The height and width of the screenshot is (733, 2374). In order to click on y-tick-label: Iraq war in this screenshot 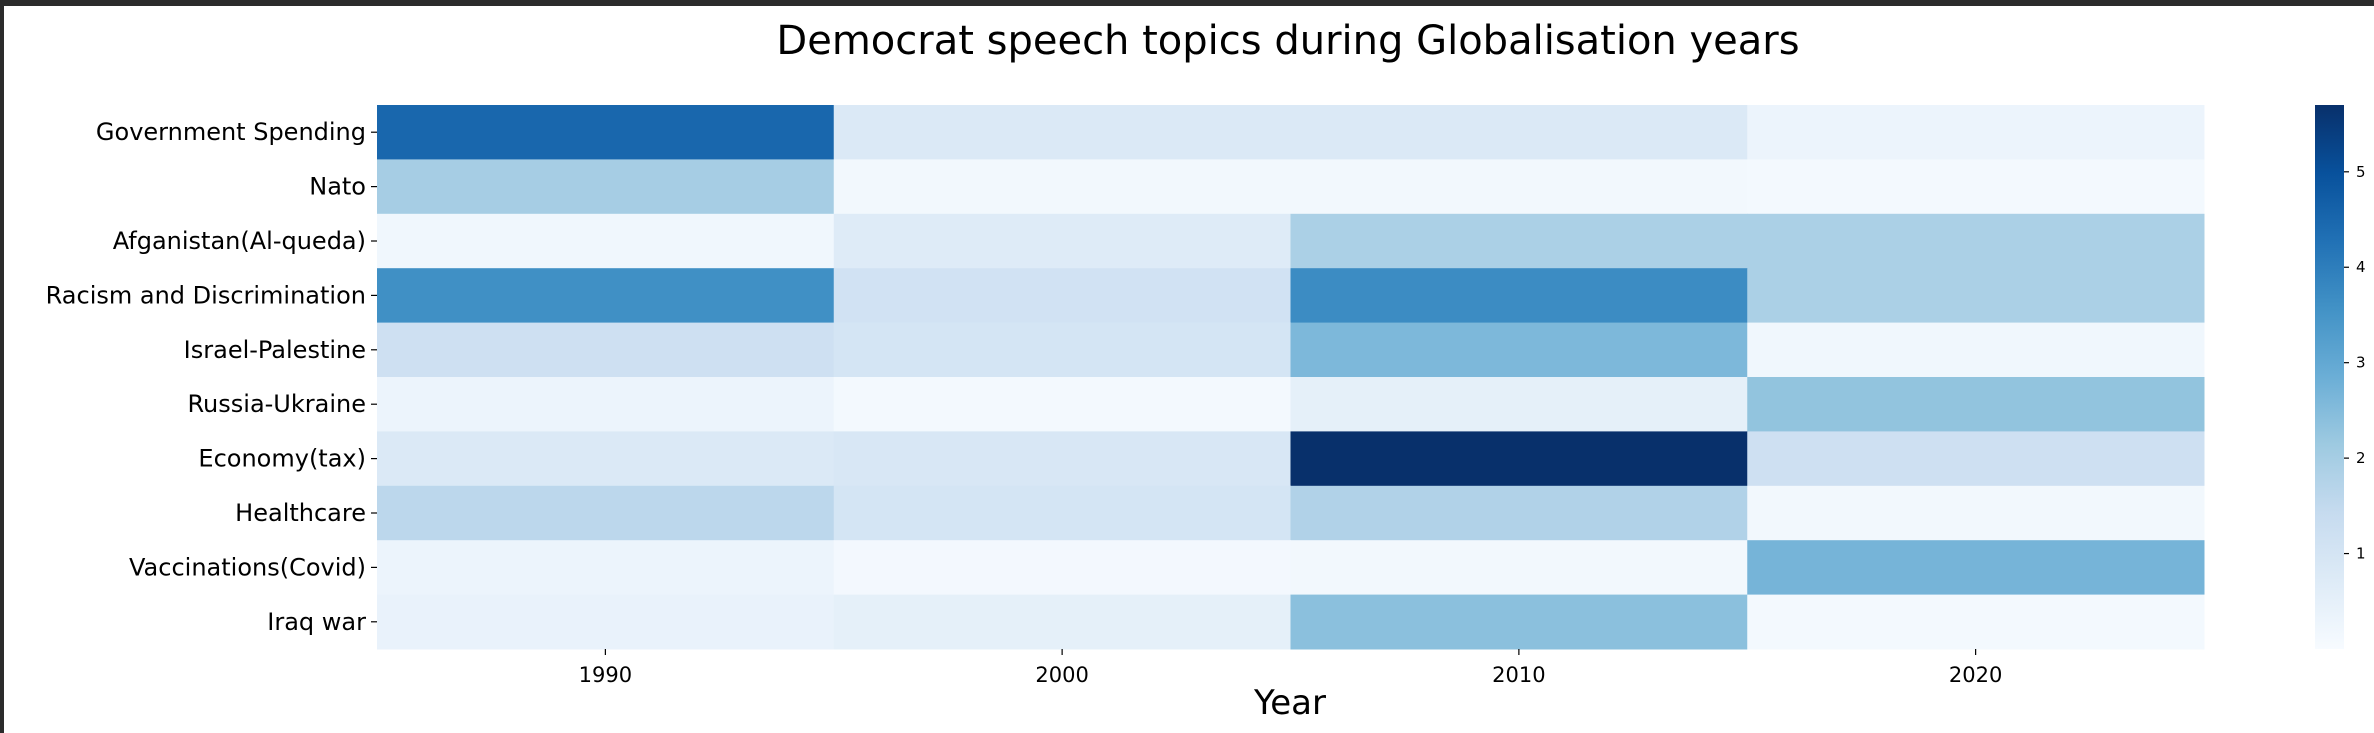, I will do `click(316, 622)`.